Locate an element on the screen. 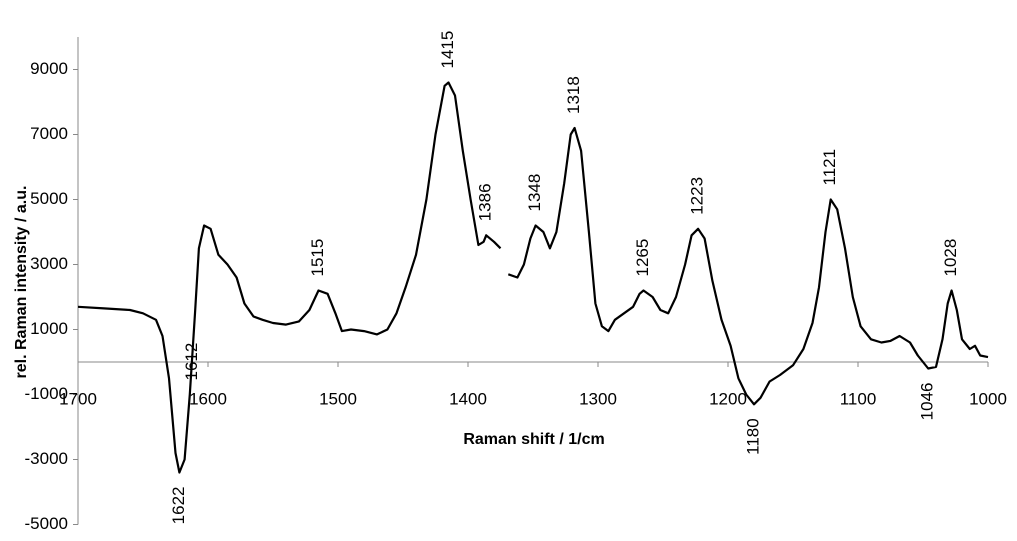 The image size is (1017, 541). peak-label: 1265 is located at coordinates (642, 258).